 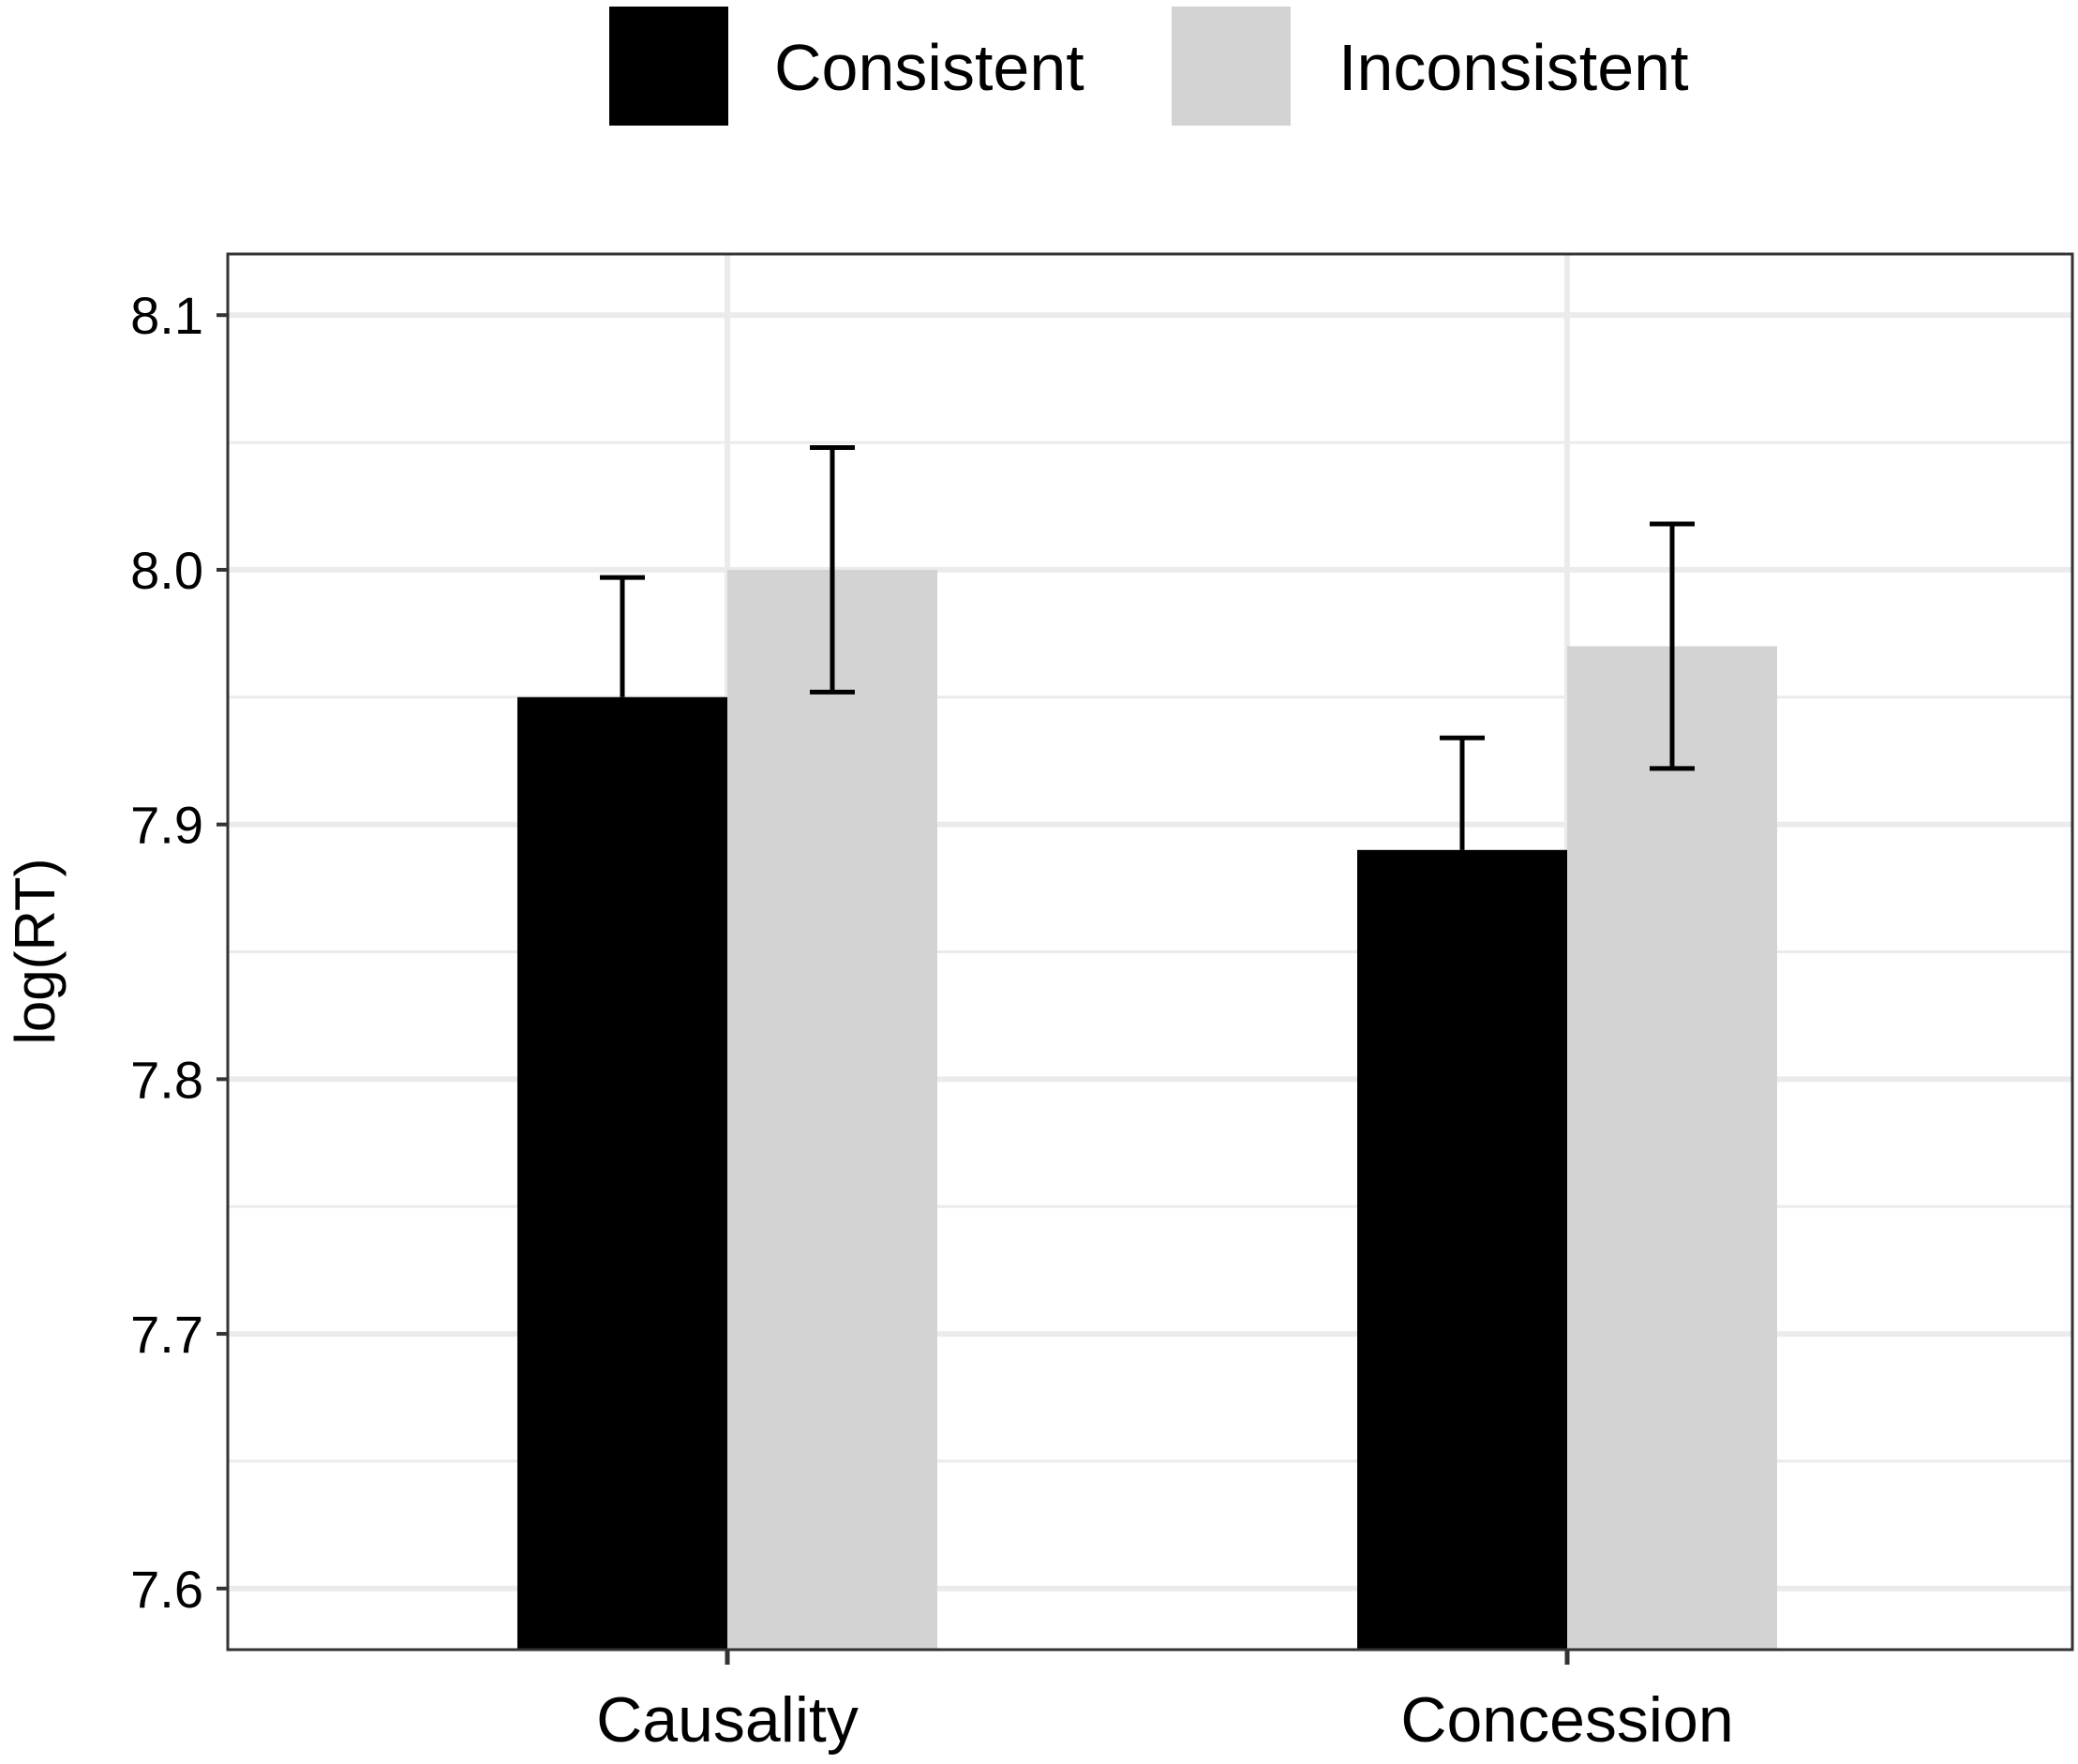 I want to click on y-tick-label: 8.0, so click(x=166, y=570).